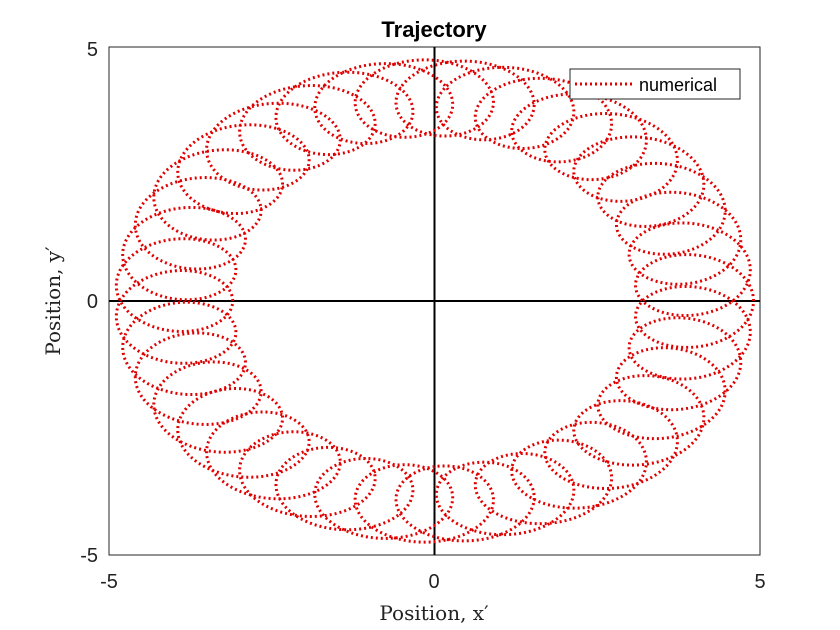 Image resolution: width=840 pixels, height=630 pixels. Describe the element at coordinates (89, 556) in the screenshot. I see `y-tick-label: -5` at that location.